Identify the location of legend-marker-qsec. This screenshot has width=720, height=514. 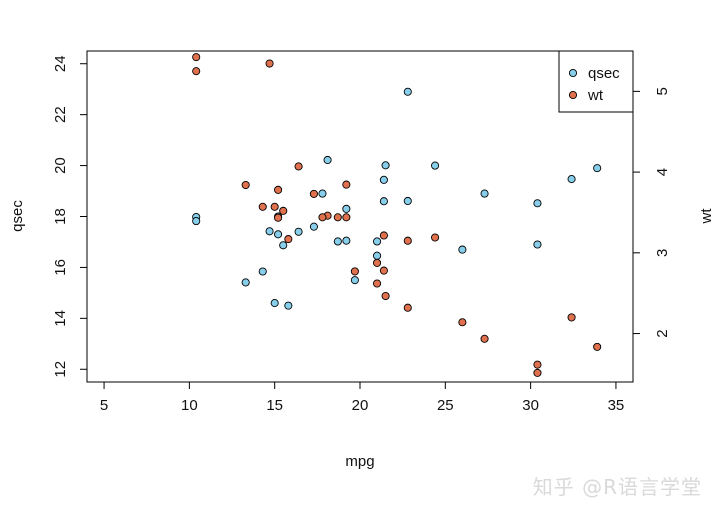
(573, 73).